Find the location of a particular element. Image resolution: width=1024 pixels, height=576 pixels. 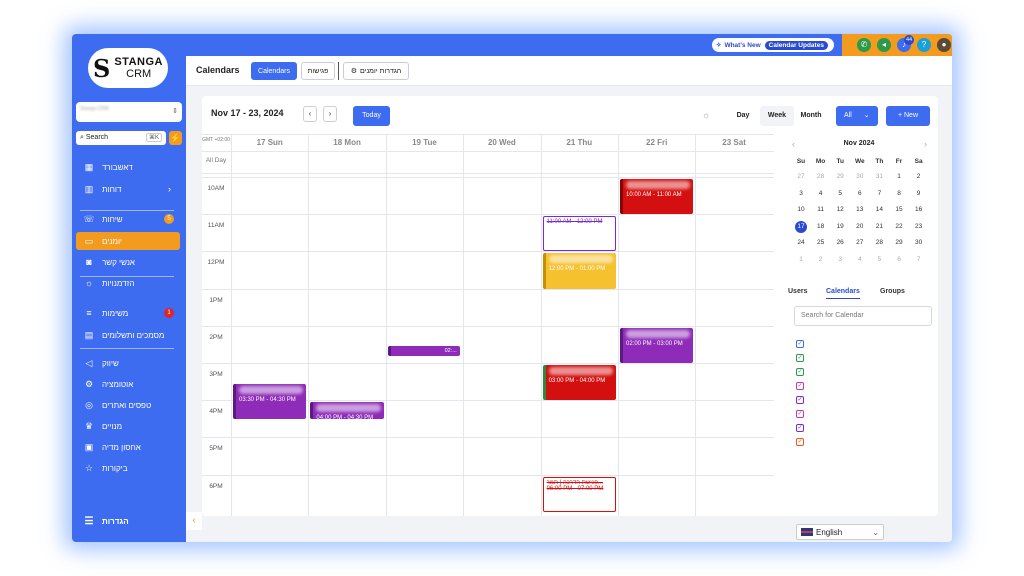

mini-calendar-day: 12 is located at coordinates (840, 209).